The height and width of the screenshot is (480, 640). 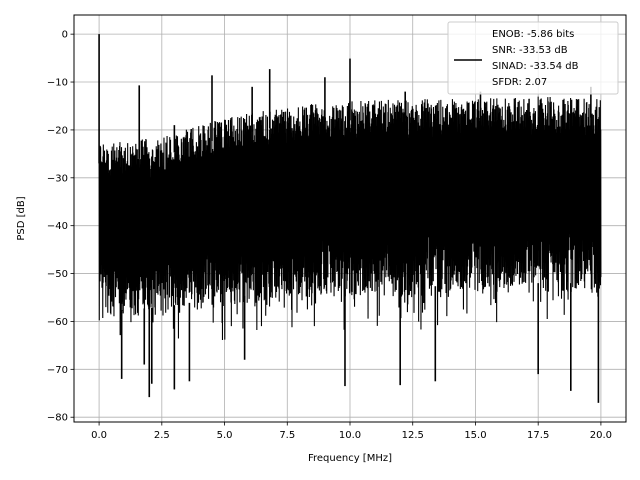 I want to click on y-tick-label: 0, so click(x=65, y=35).